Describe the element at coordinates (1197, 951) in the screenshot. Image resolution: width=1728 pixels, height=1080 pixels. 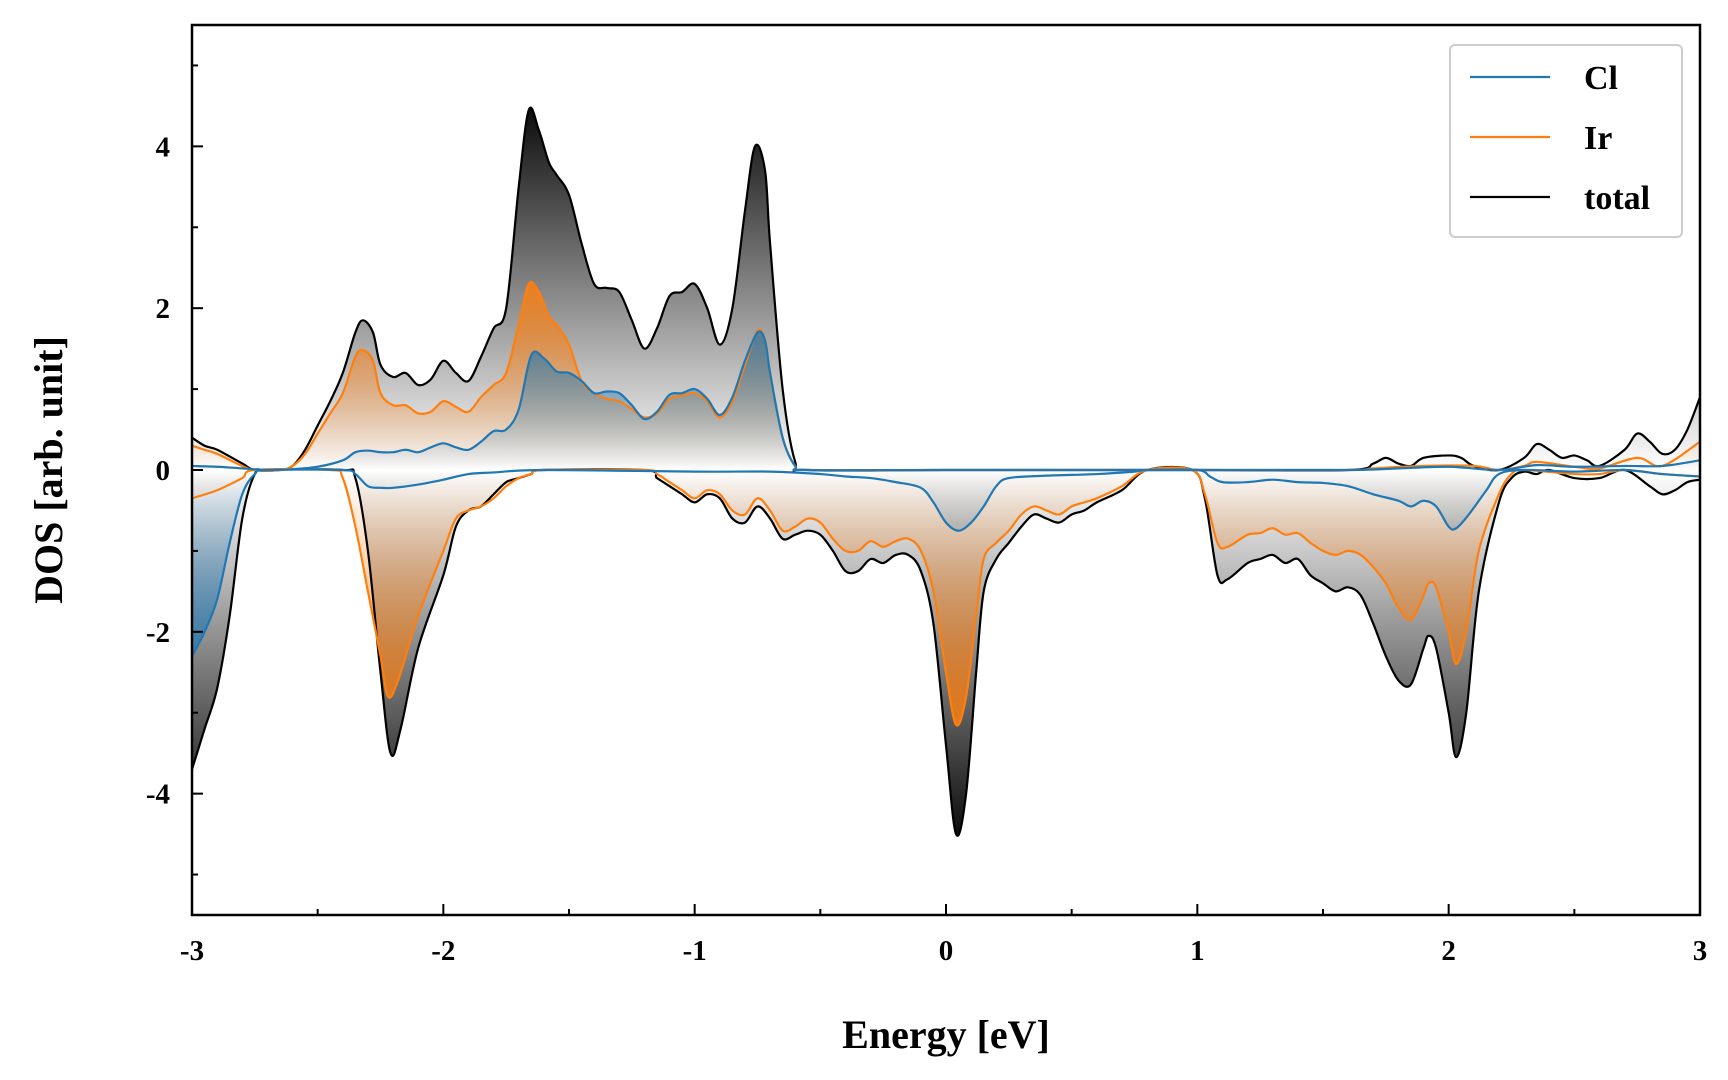
I see `x-tick-label: 1` at that location.